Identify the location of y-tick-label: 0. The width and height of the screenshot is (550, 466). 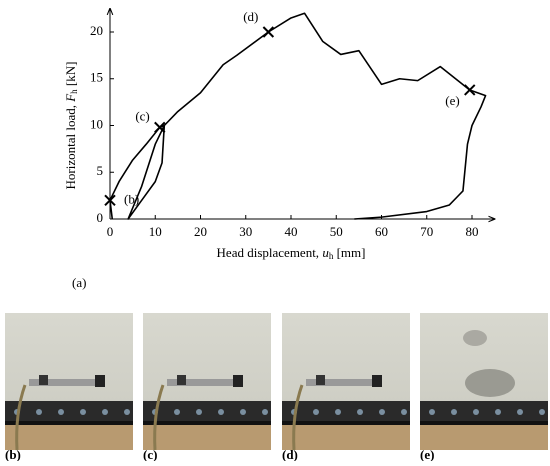
(100, 217).